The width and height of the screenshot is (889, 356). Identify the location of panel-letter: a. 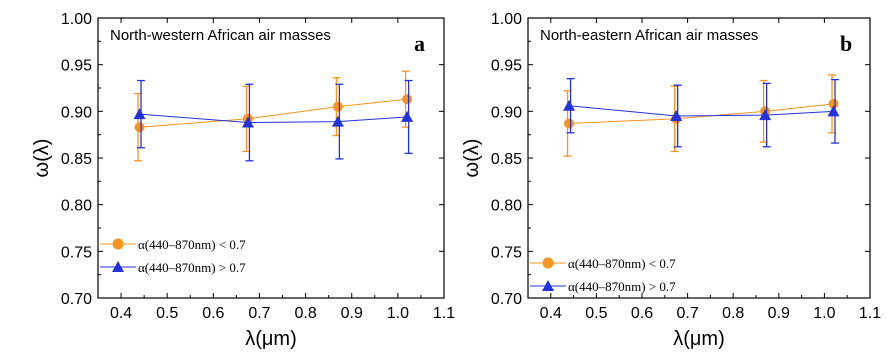
(419, 43).